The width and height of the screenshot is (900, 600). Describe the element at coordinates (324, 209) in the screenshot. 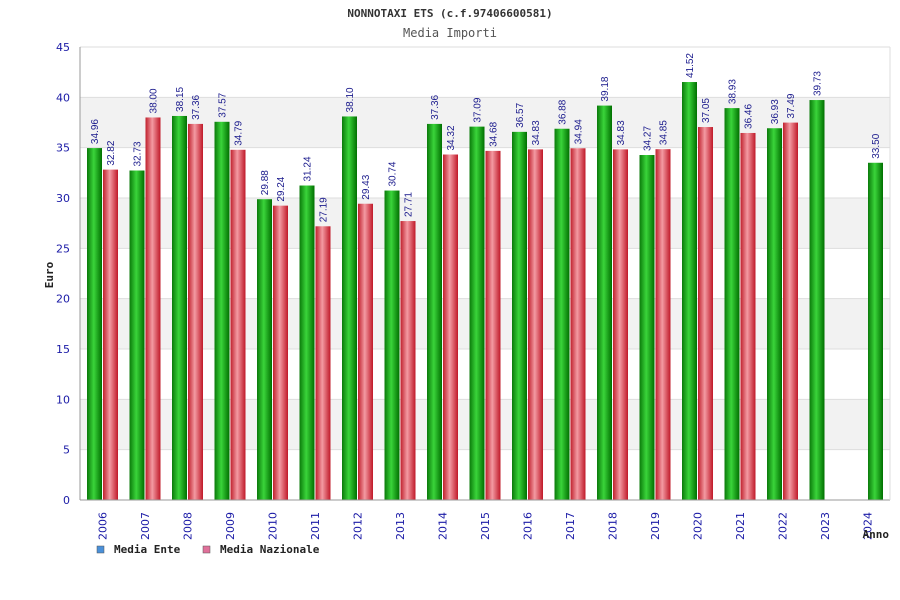

I see `label-media-nazionale-2011: 27.19` at that location.